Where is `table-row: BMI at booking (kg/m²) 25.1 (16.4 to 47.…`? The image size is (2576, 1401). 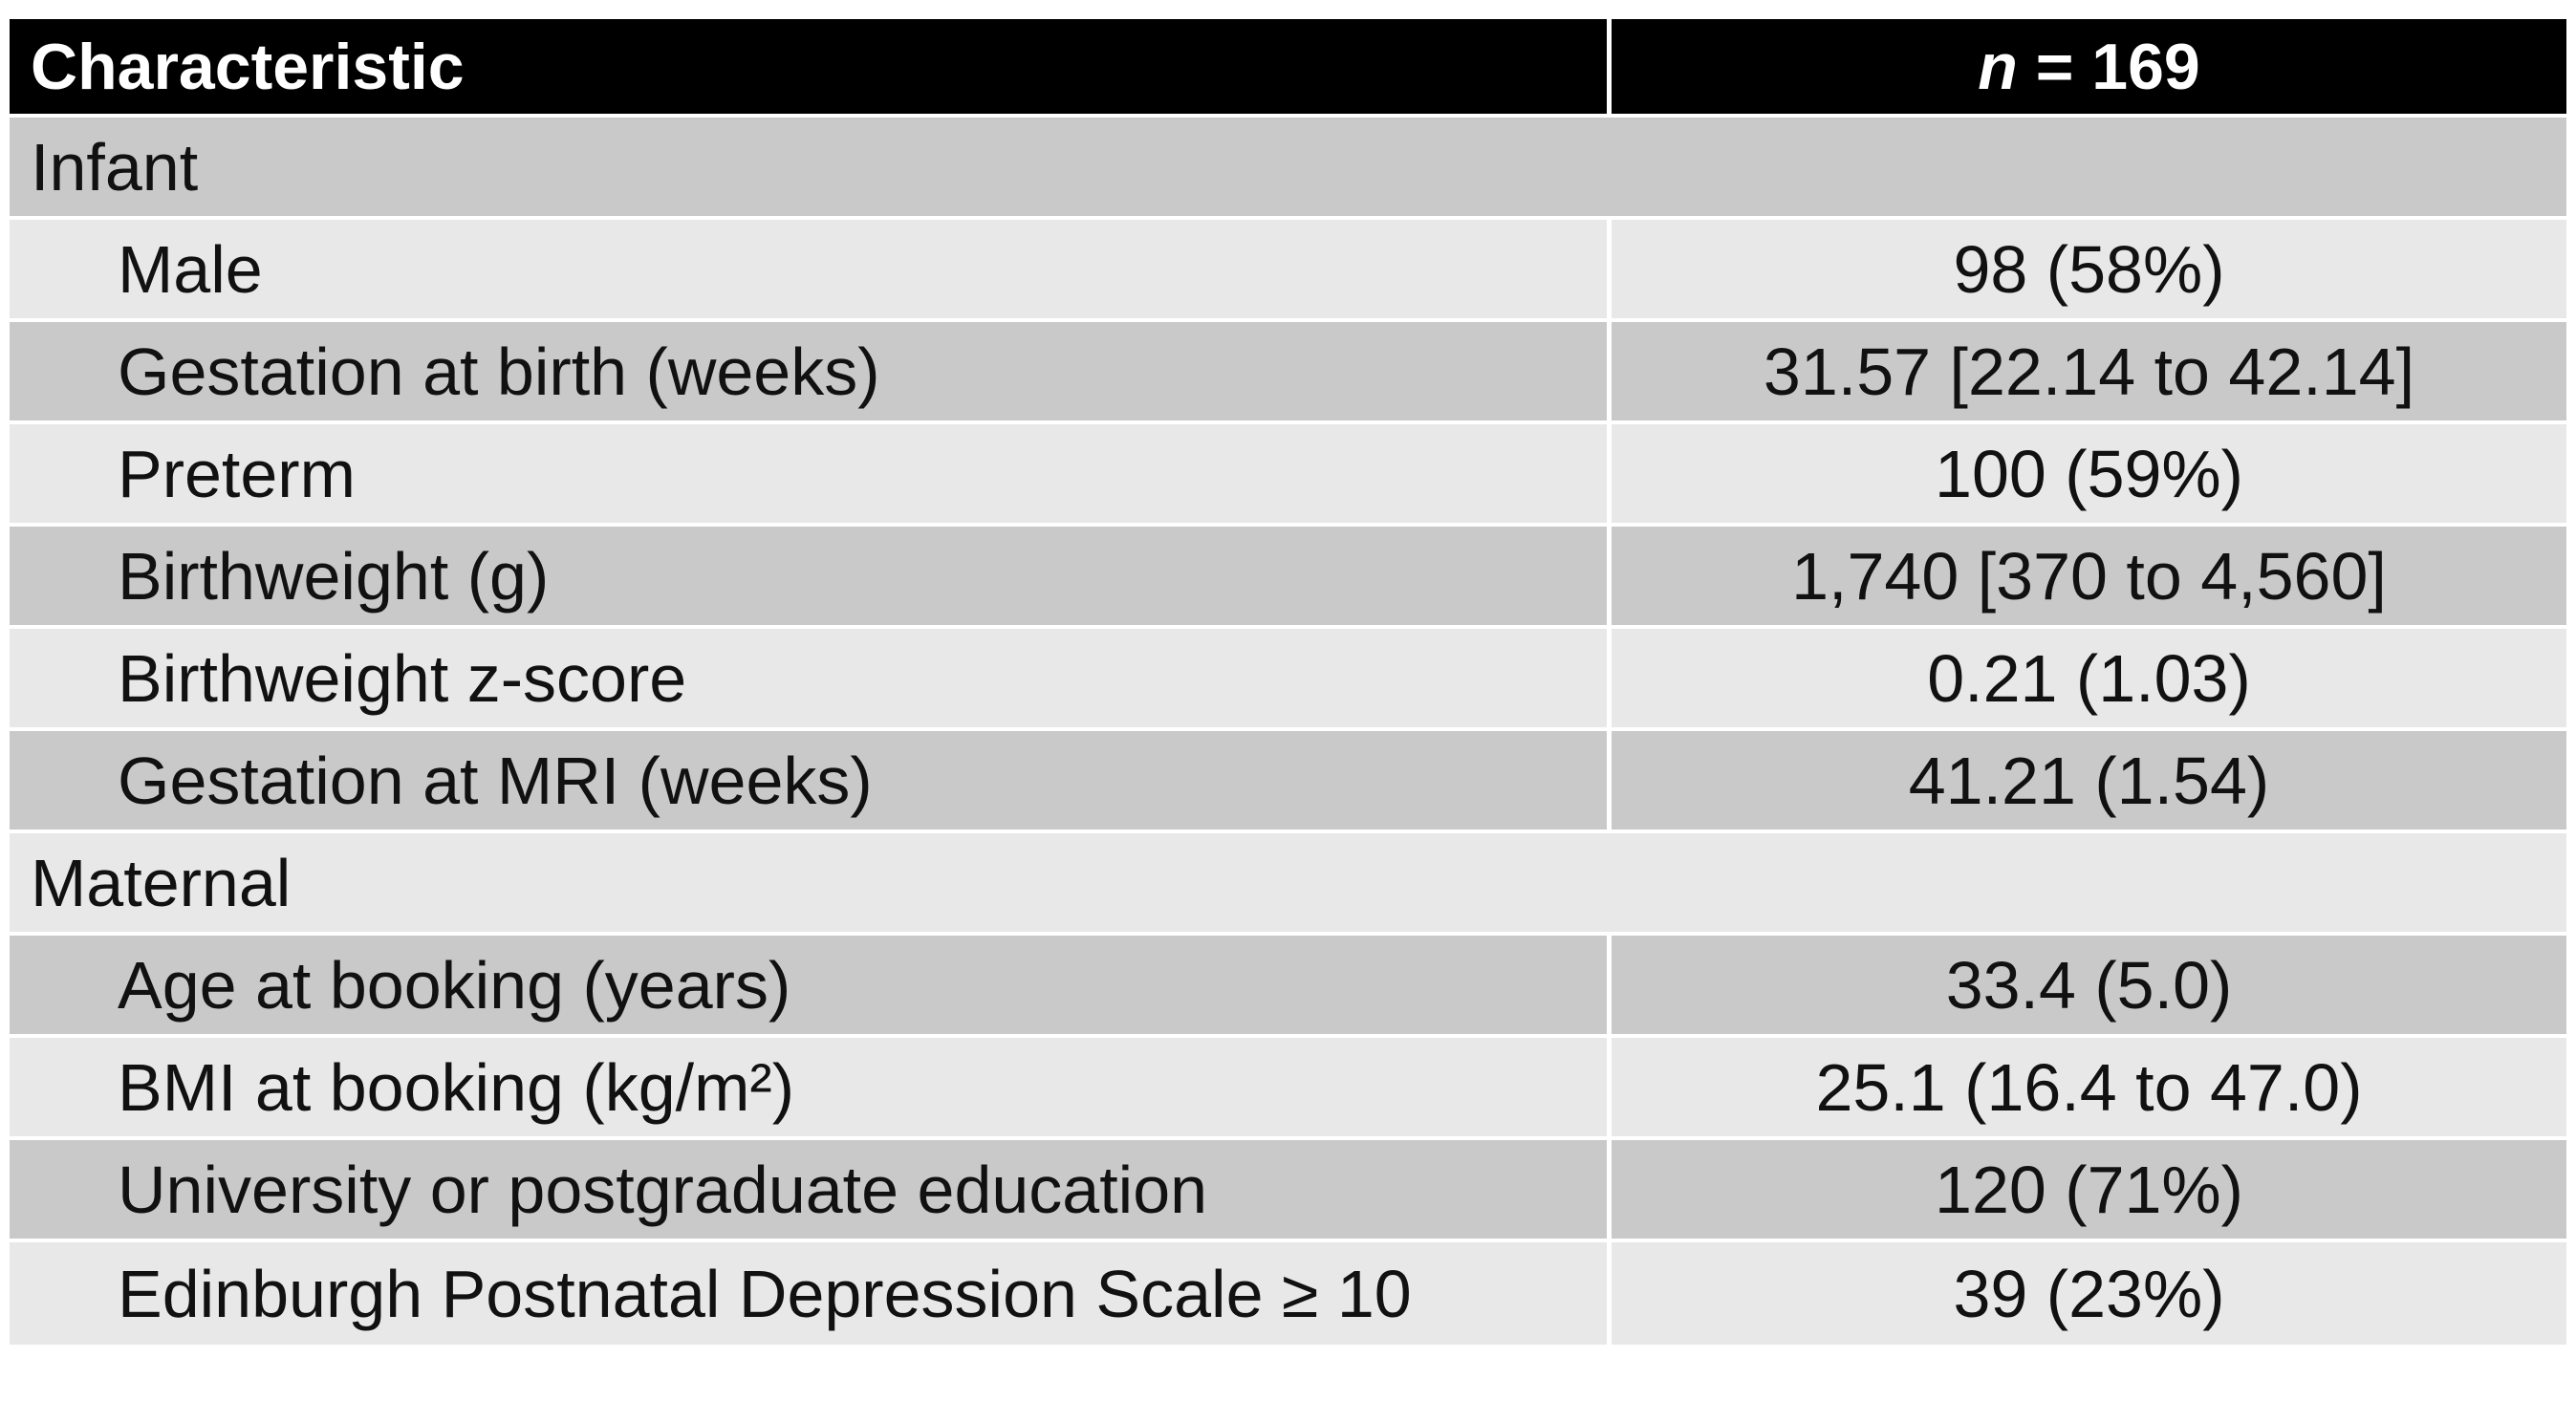 table-row: BMI at booking (kg/m²) 25.1 (16.4 to 47.… is located at coordinates (1288, 1089).